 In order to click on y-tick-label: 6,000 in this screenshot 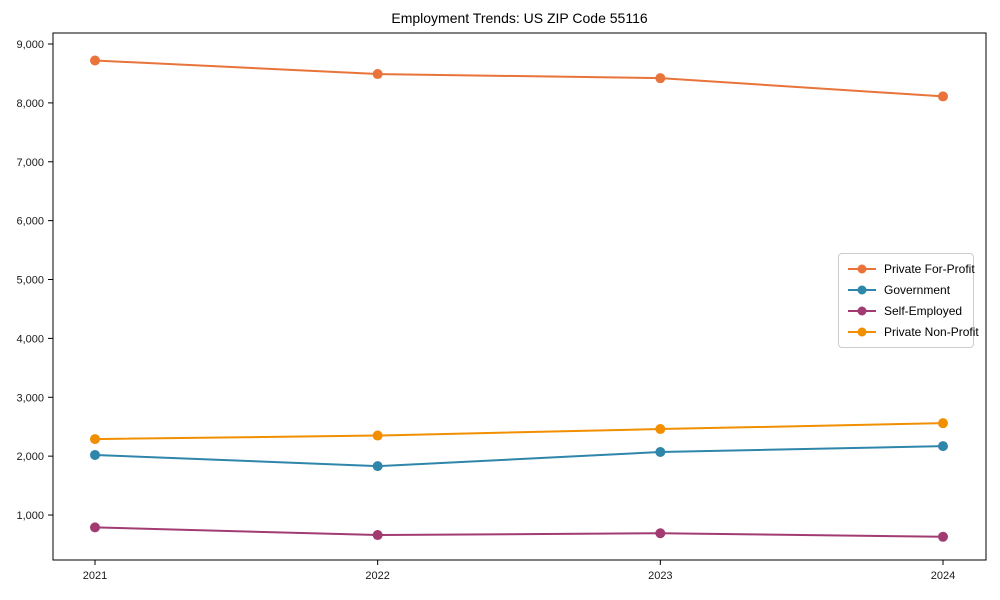, I will do `click(30, 222)`.